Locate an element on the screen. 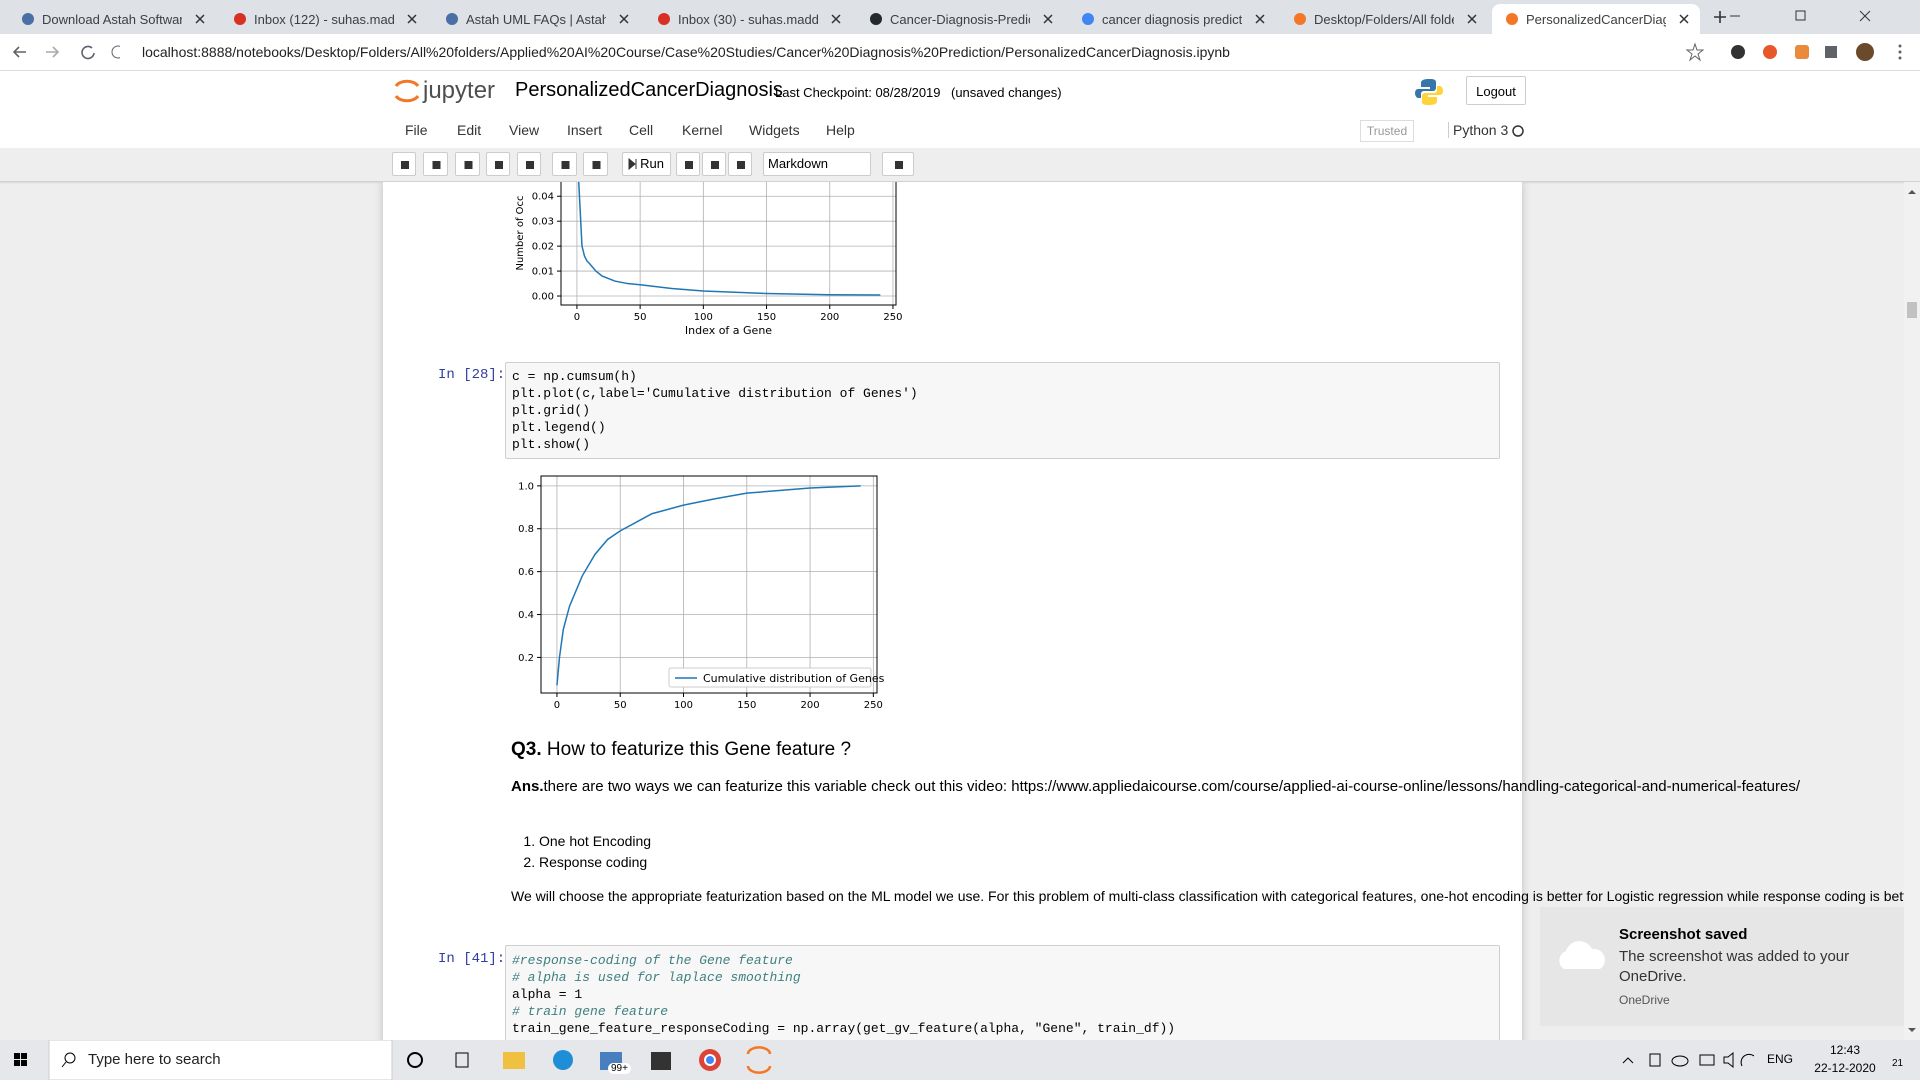 The width and height of the screenshot is (1920, 1080). notebook-name: PersonalizedCancerDiagnosis is located at coordinates (649, 90).